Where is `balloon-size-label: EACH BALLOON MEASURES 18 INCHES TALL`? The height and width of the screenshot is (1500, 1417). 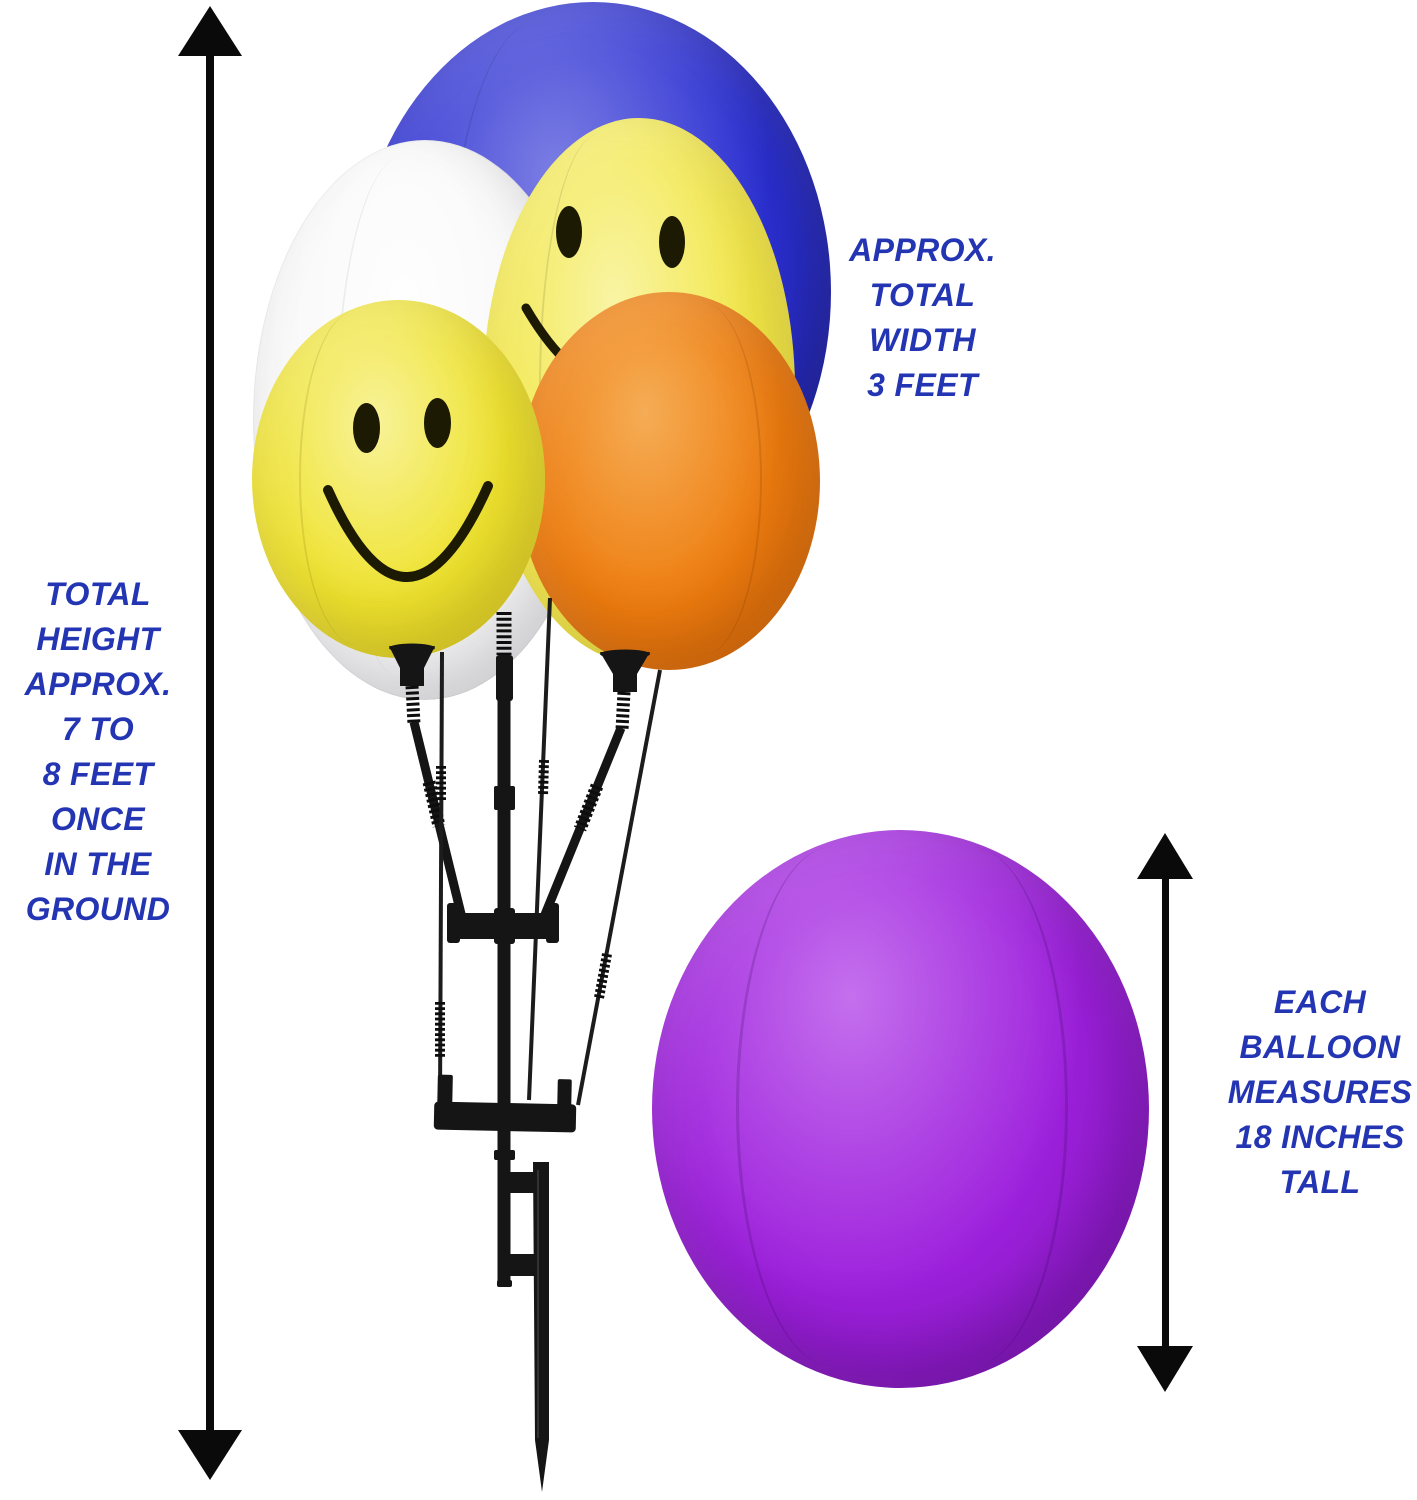
balloon-size-label: EACH BALLOON MEASURES 18 INCHES TALL is located at coordinates (1319, 1092).